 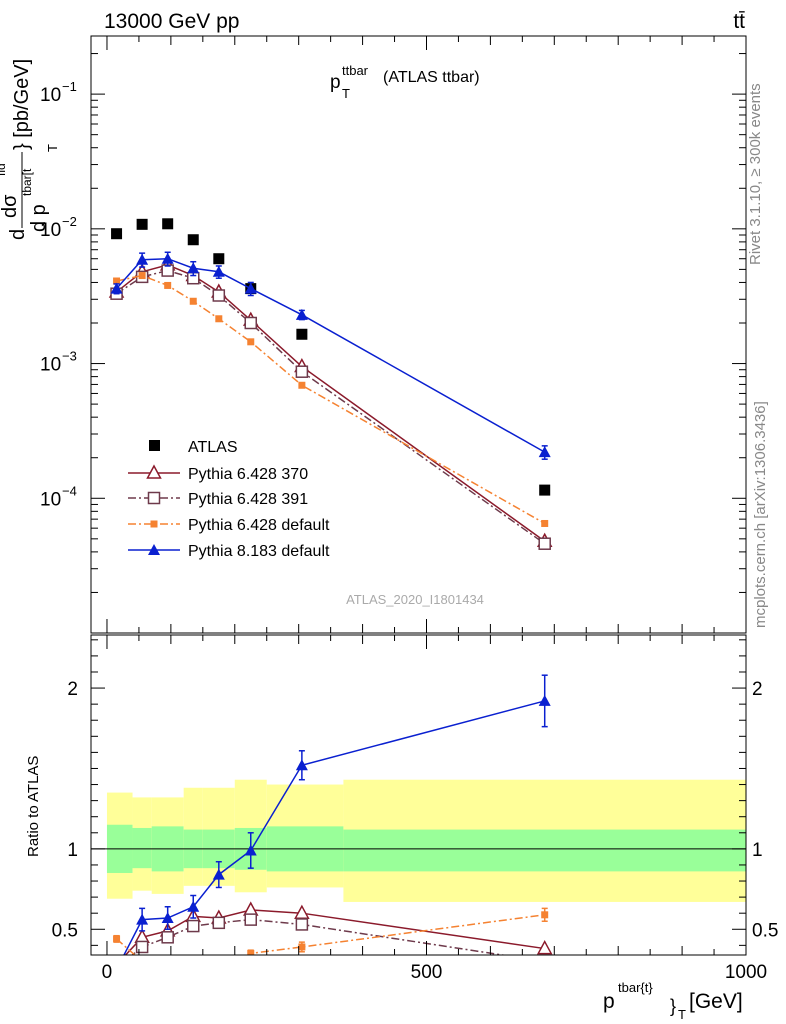 I want to click on title-suffix: (ATLAS ttbar), so click(x=431, y=77).